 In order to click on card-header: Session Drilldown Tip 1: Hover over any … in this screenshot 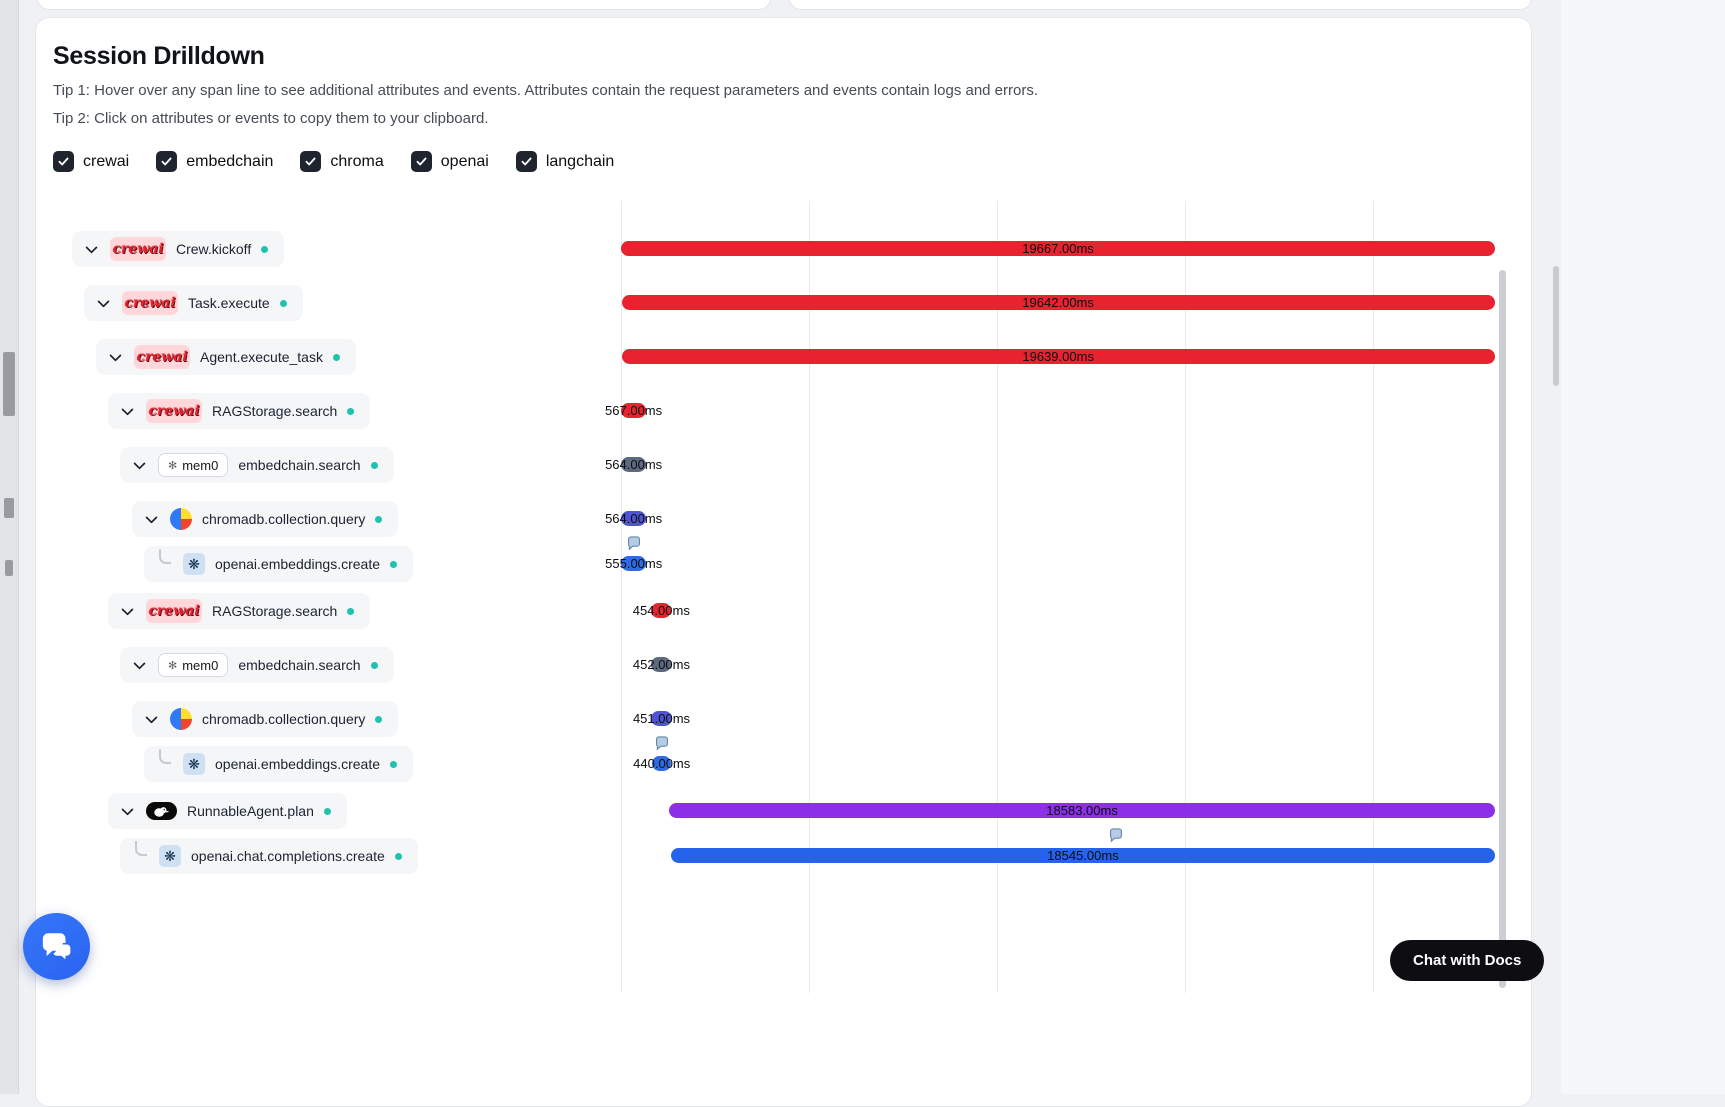, I will do `click(783, 72)`.